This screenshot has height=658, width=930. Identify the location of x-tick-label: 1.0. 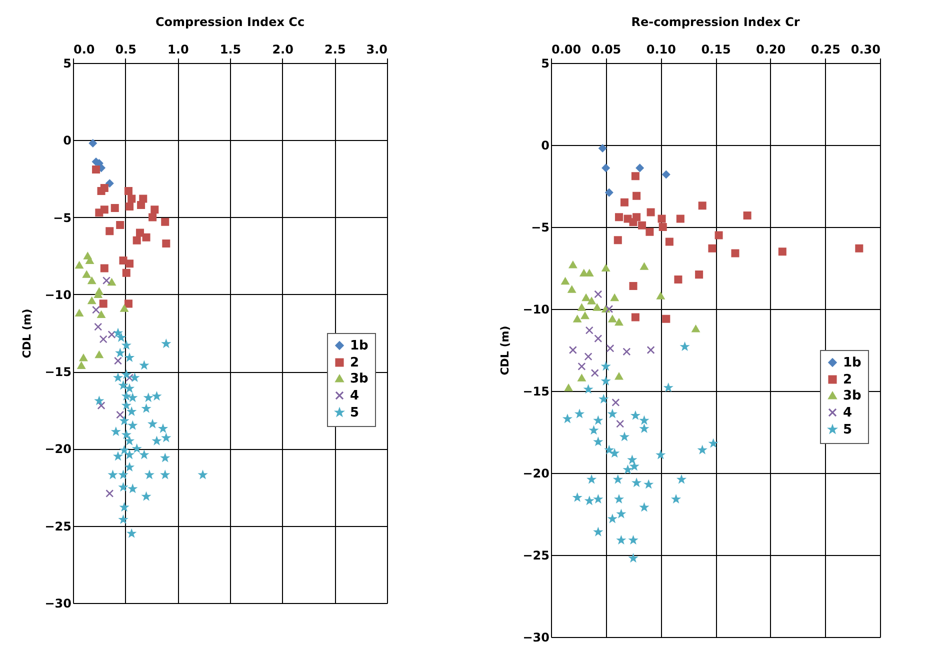
(178, 49).